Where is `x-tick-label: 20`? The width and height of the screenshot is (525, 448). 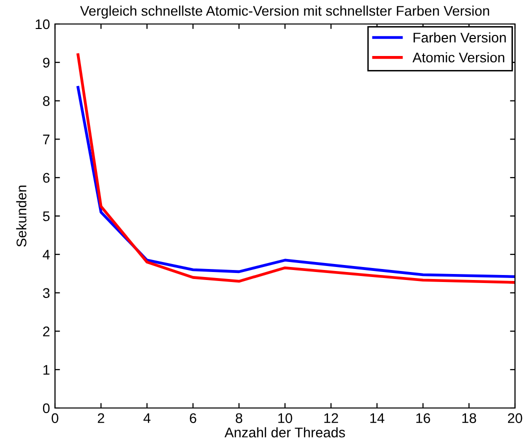 x-tick-label: 20 is located at coordinates (515, 418).